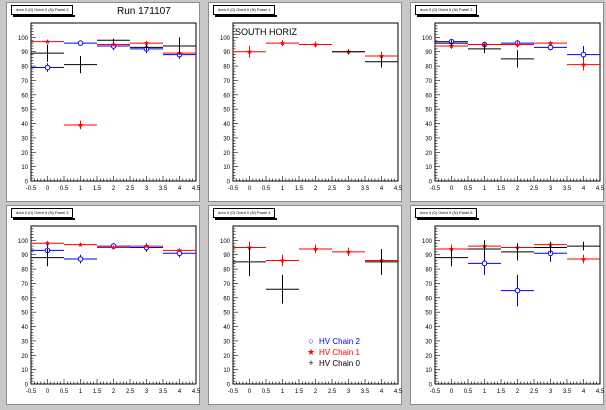 The image size is (606, 410). I want to click on pad-title: dom 0 (0) Octnt 0 (N) Panel 2, so click(446, 10).